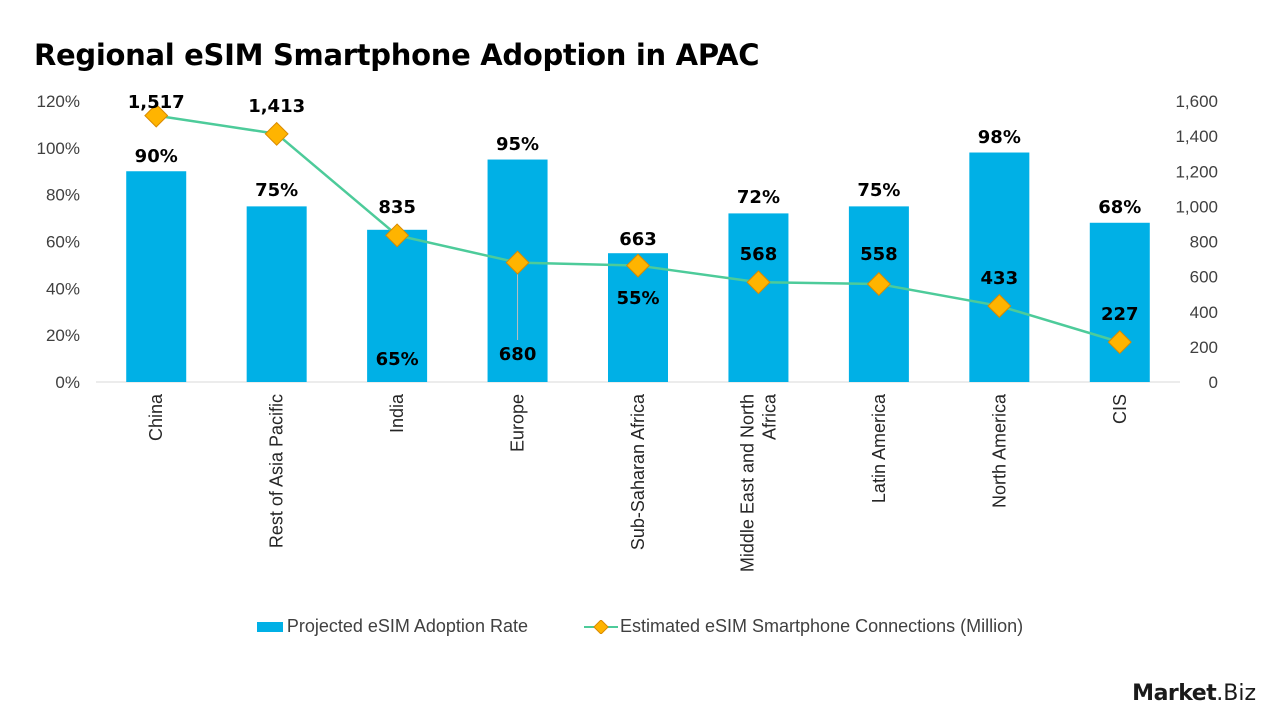 This screenshot has height=720, width=1280. I want to click on category-label-line: Middle East and North, so click(747, 483).